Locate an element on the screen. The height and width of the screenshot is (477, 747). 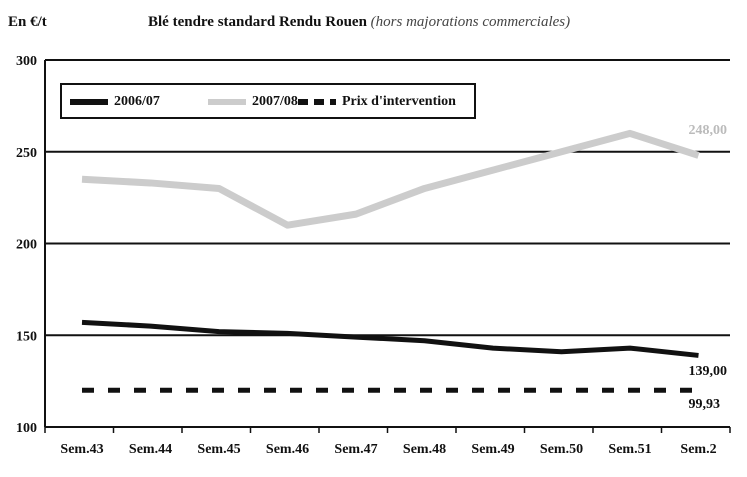
x-tick-label-2: Sem.44 is located at coordinates (150, 449).